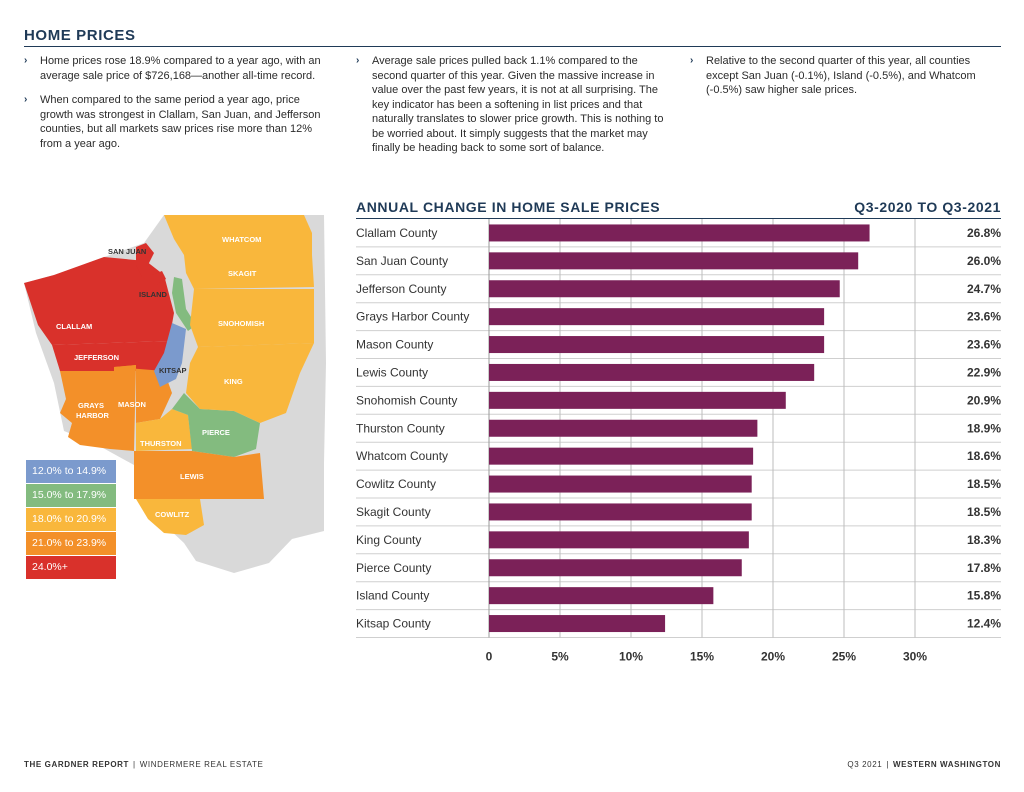 The image size is (1024, 792). What do you see at coordinates (984, 428) in the screenshot?
I see `value-label: 18.9%` at bounding box center [984, 428].